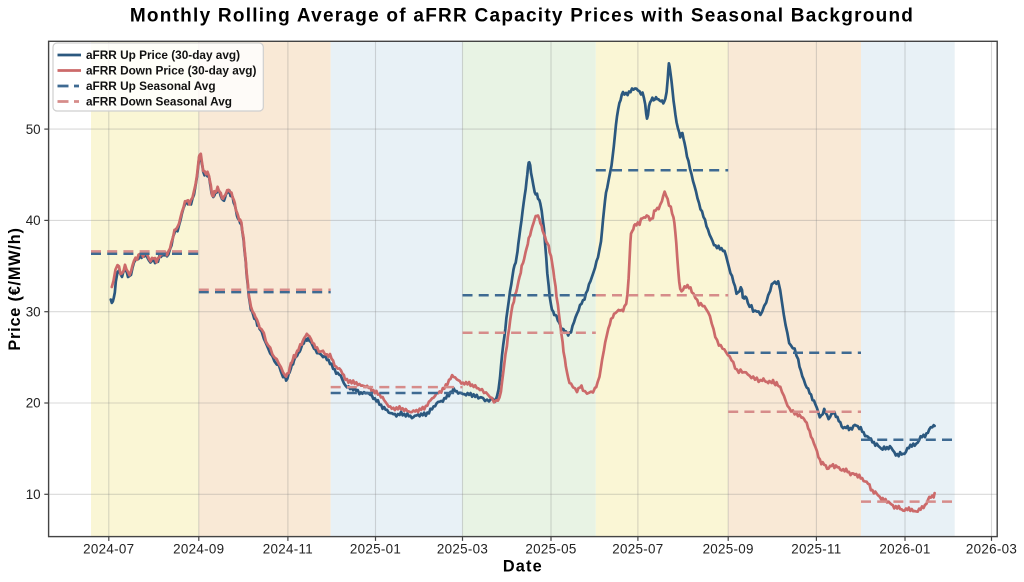 The height and width of the screenshot is (582, 1024). Describe the element at coordinates (33, 494) in the screenshot. I see `svg-text: 10` at that location.